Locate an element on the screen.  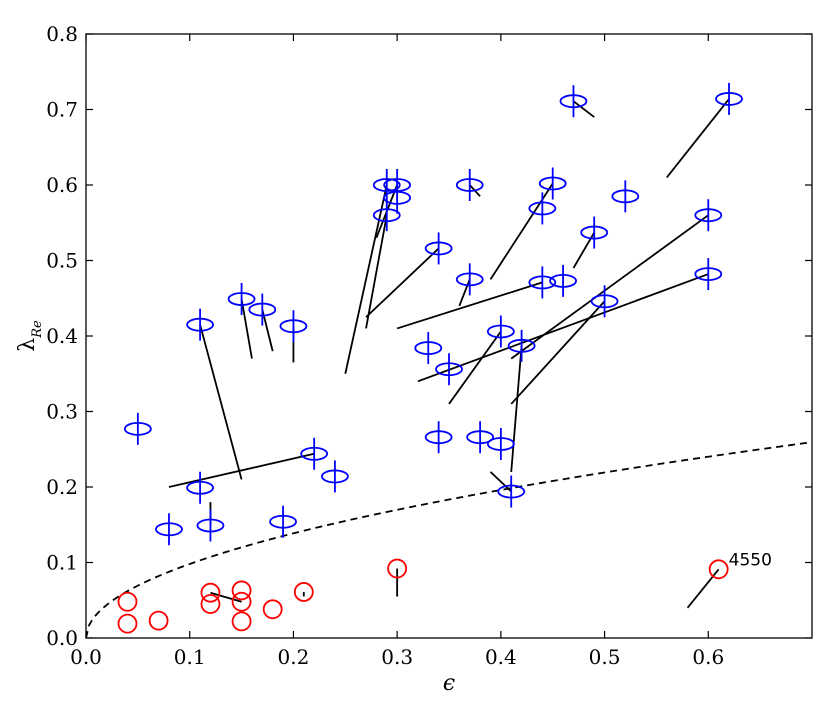
y-tick-label: 0.0 is located at coordinates (62, 638).